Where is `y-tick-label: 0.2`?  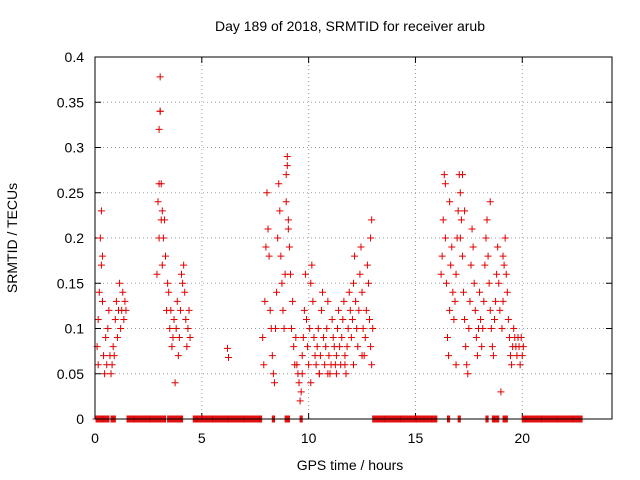
y-tick-label: 0.2 is located at coordinates (75, 238).